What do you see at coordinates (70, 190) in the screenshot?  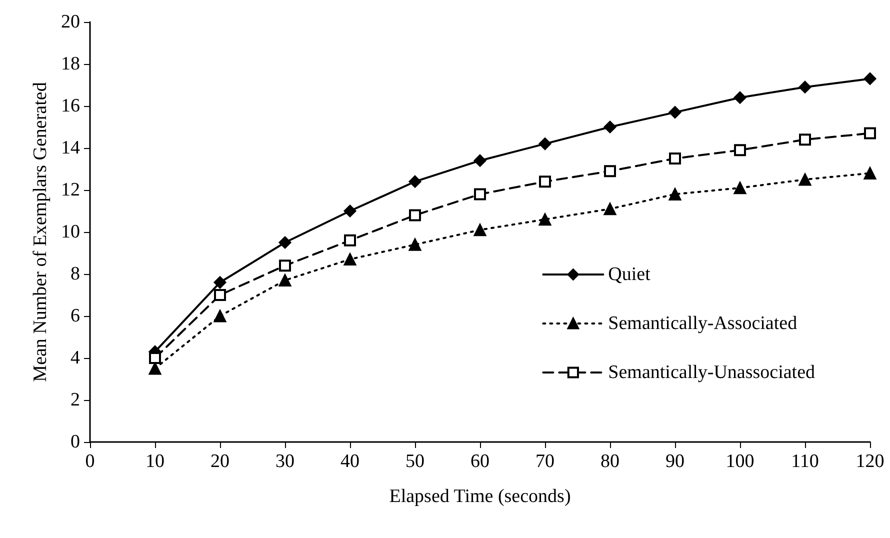 I see `y-tick-label: 12` at bounding box center [70, 190].